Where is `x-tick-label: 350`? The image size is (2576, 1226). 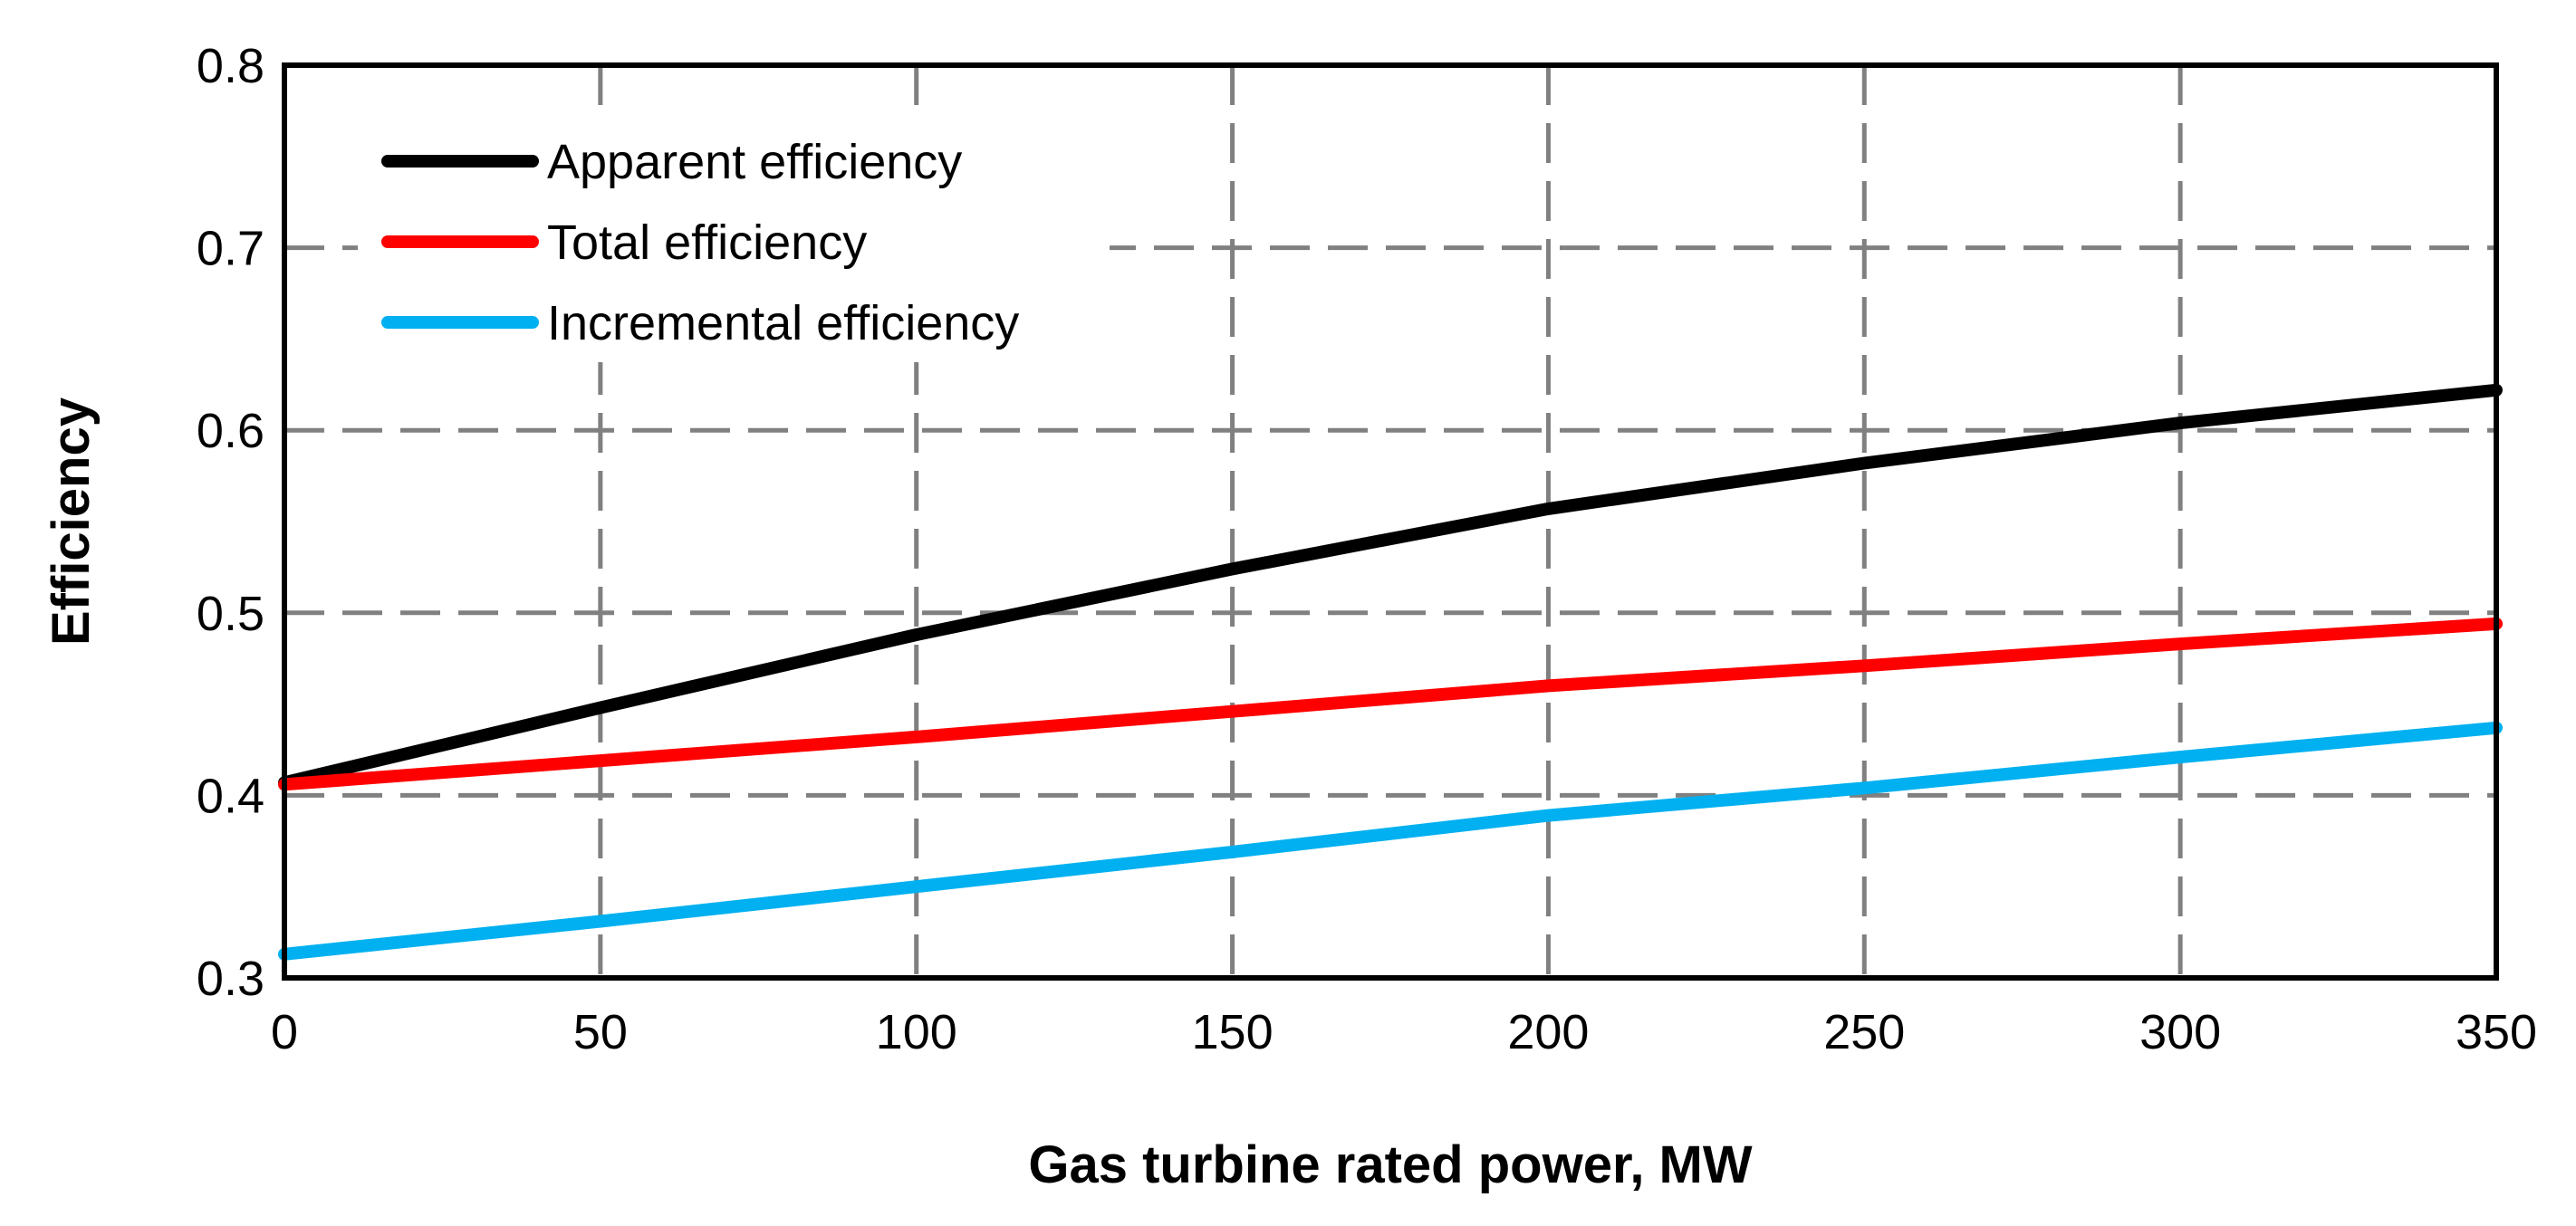
x-tick-label: 350 is located at coordinates (2496, 1032).